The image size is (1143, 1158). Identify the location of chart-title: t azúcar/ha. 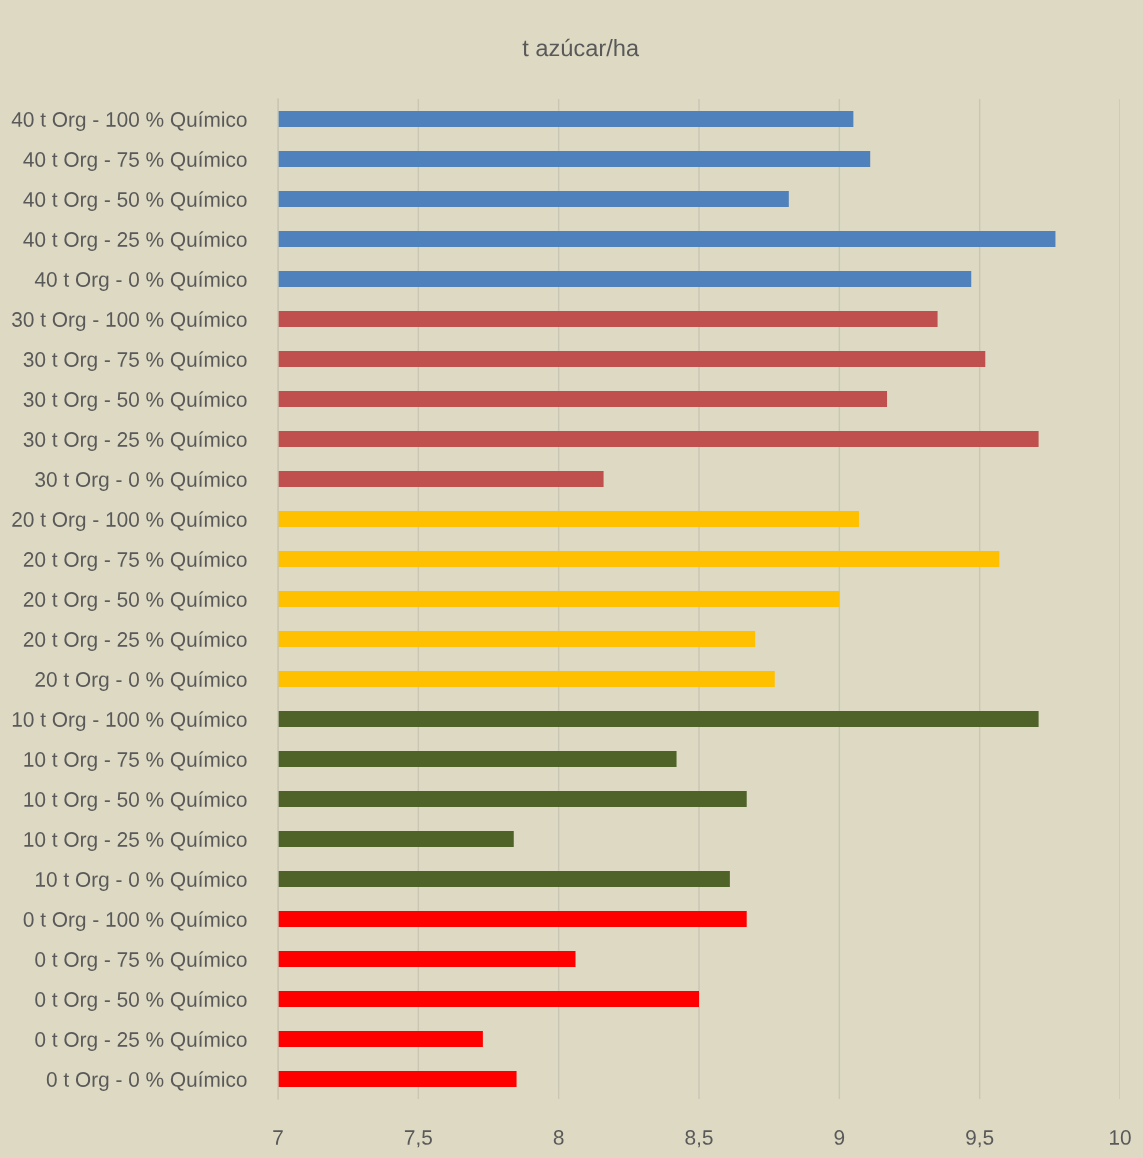
(581, 47).